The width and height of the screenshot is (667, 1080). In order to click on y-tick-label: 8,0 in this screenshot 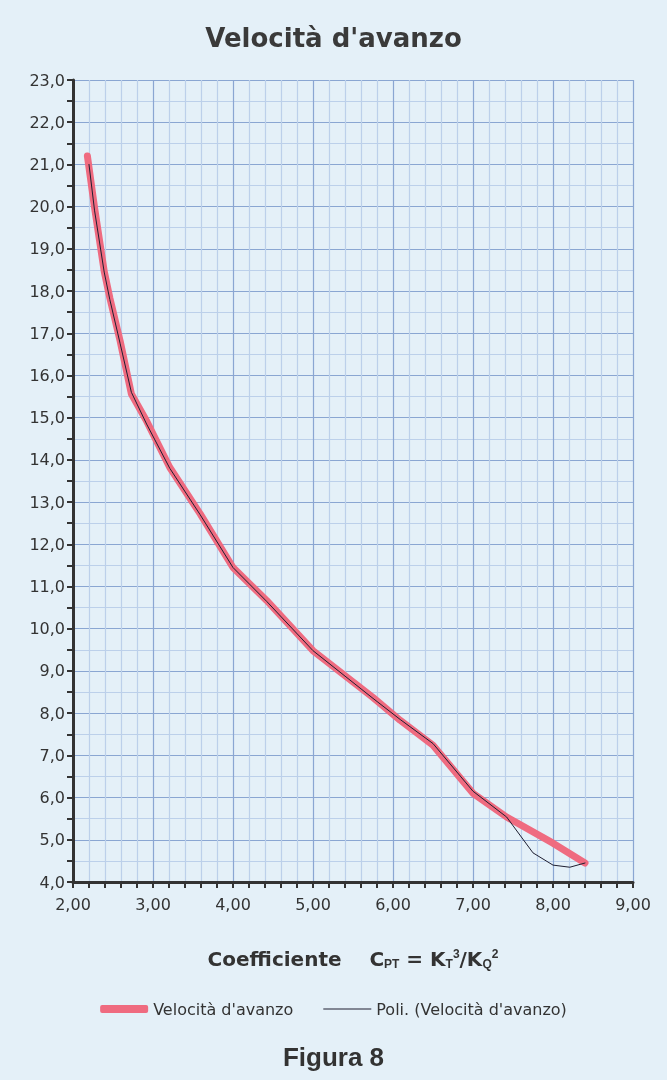, I will do `click(52, 713)`.